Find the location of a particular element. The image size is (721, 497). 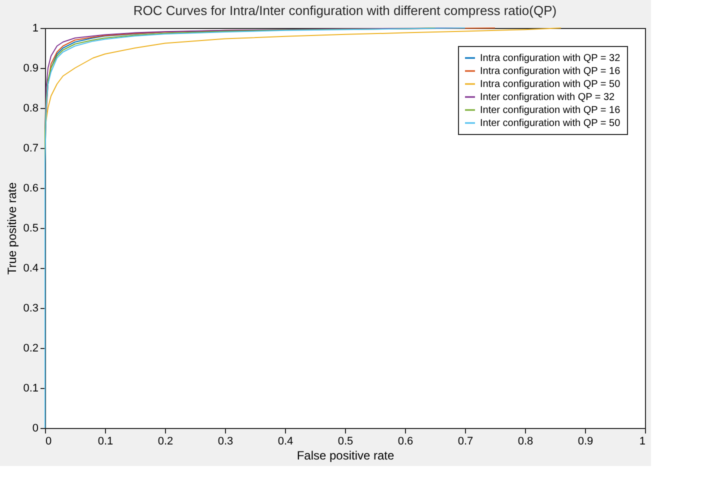

x-tick-label: 0 is located at coordinates (49, 442).